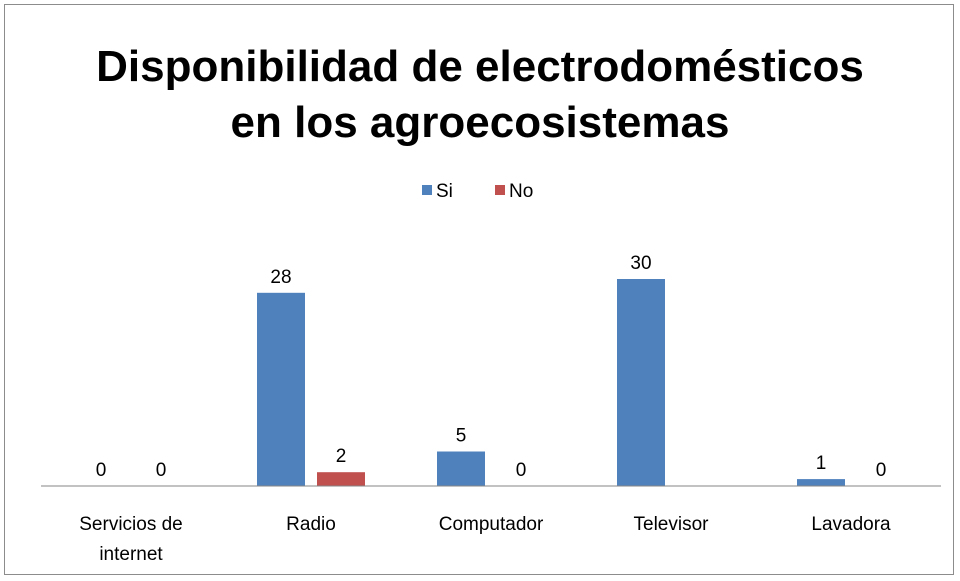  I want to click on category-label-0-1: internet, so click(131, 554).